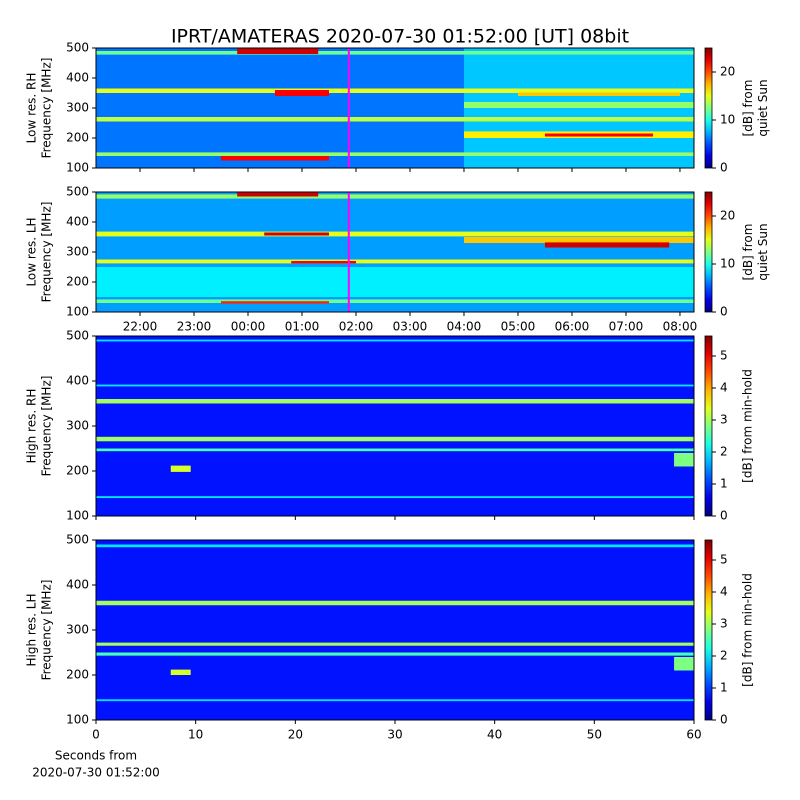  What do you see at coordinates (727, 216) in the screenshot?
I see `colorbar-tick-label: 20` at bounding box center [727, 216].